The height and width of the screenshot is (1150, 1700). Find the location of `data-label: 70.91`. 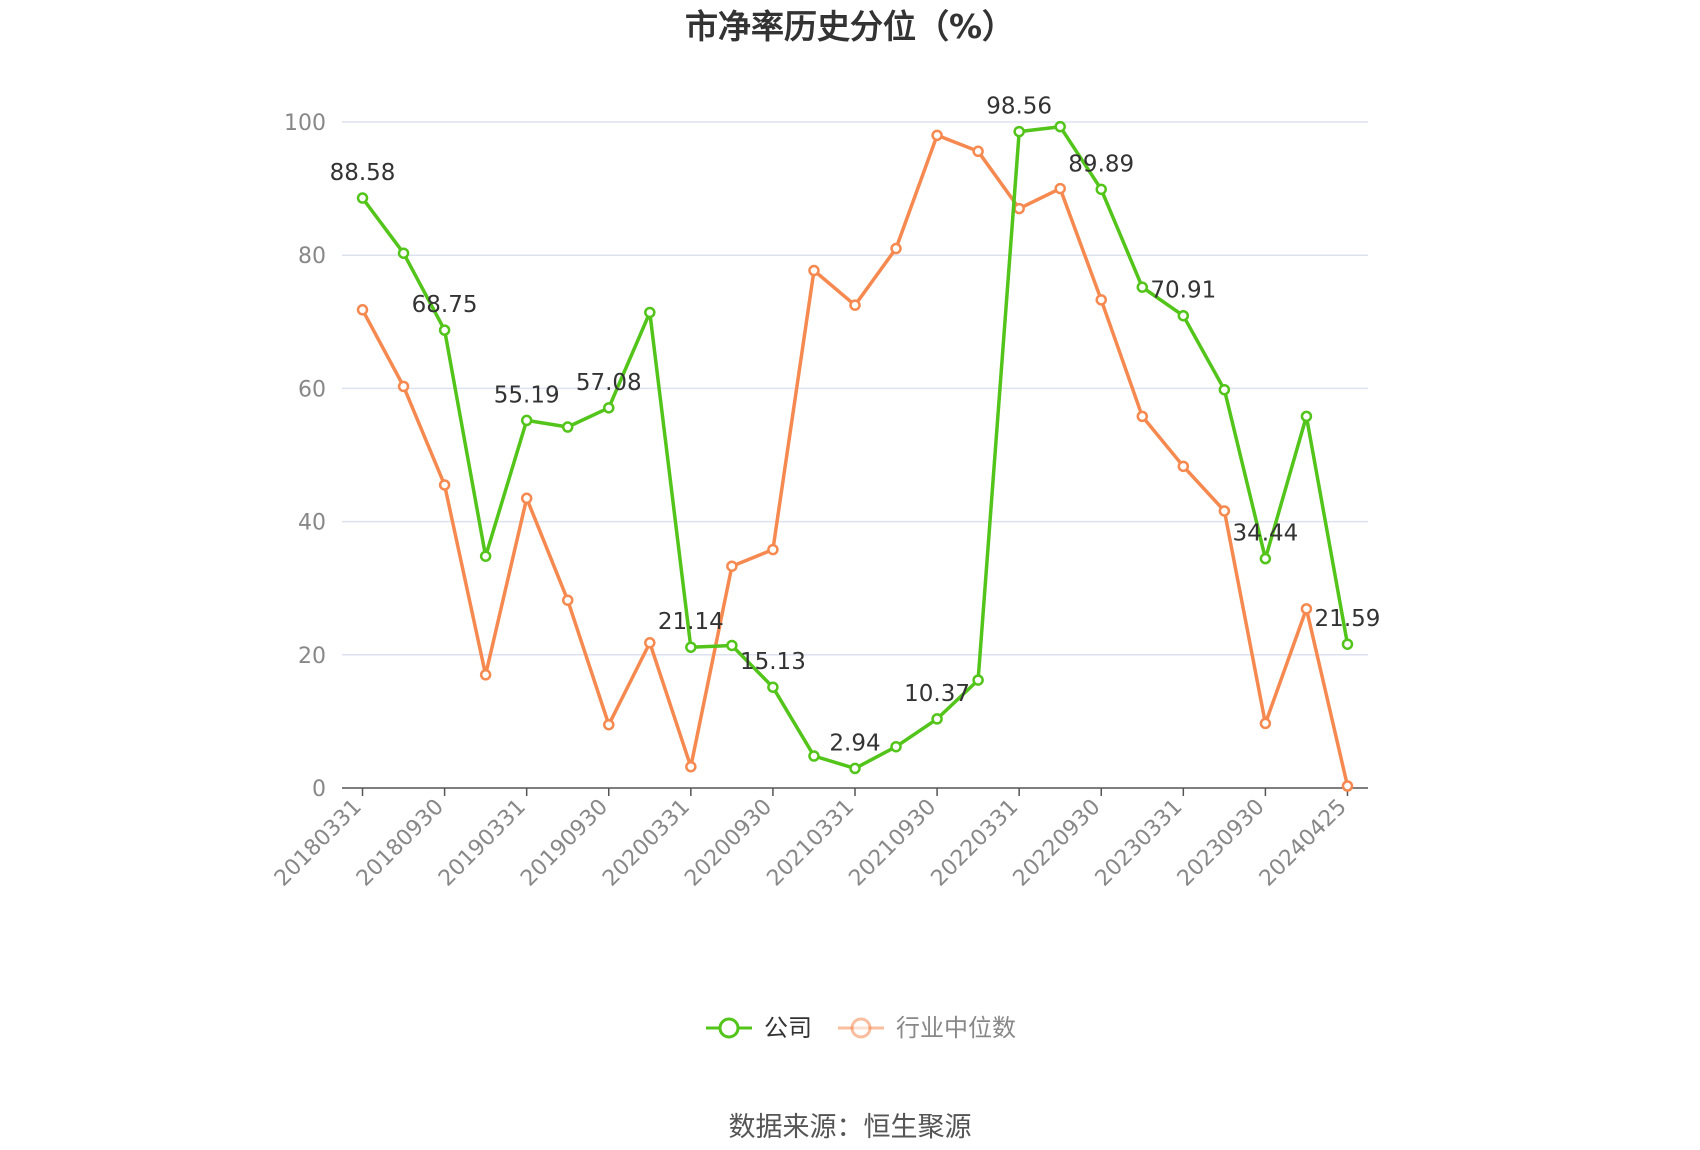

data-label: 70.91 is located at coordinates (1183, 291).